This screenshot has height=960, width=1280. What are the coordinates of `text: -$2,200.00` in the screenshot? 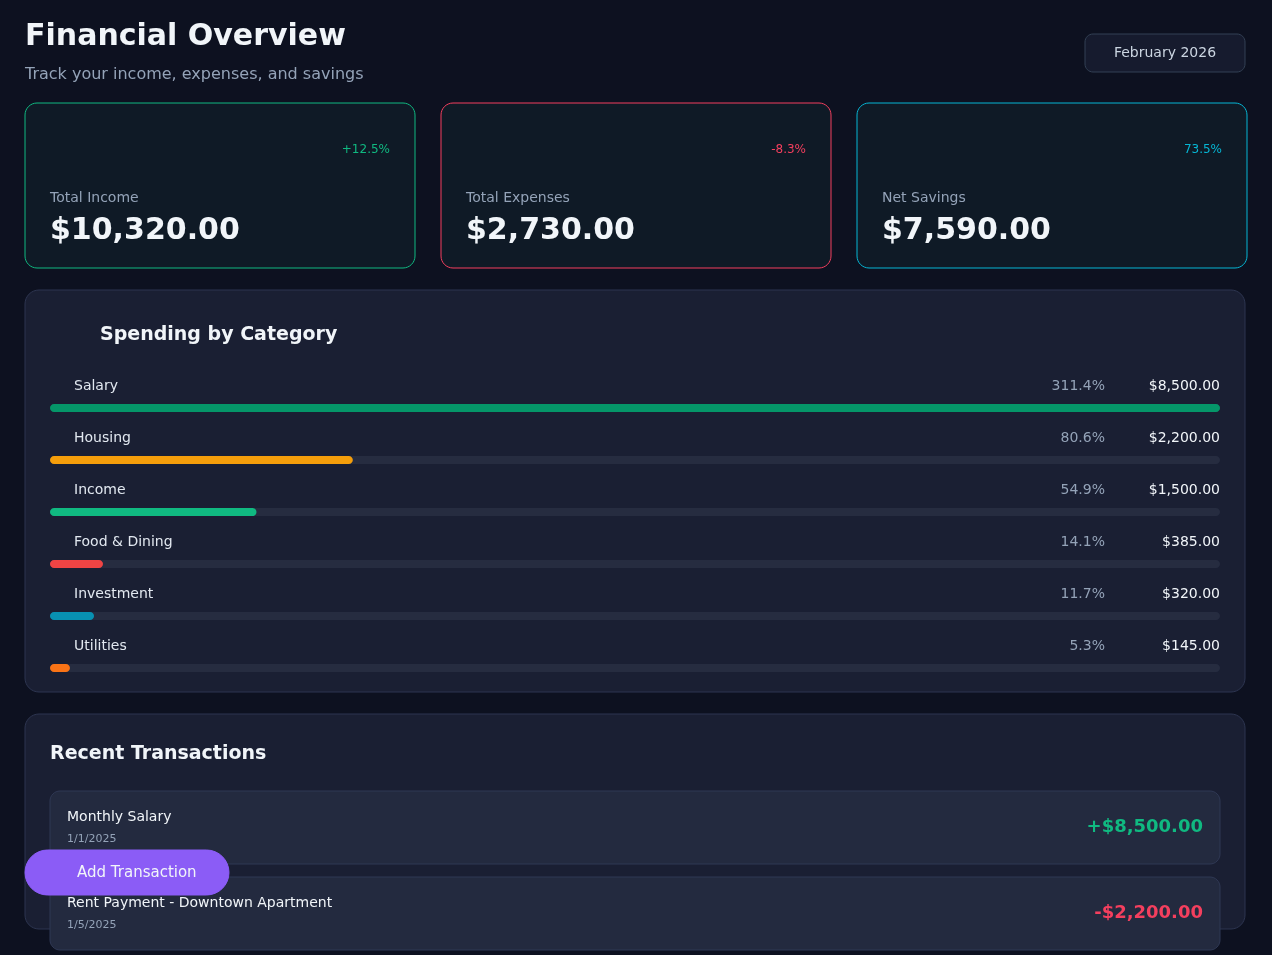 It's located at (1148, 911).